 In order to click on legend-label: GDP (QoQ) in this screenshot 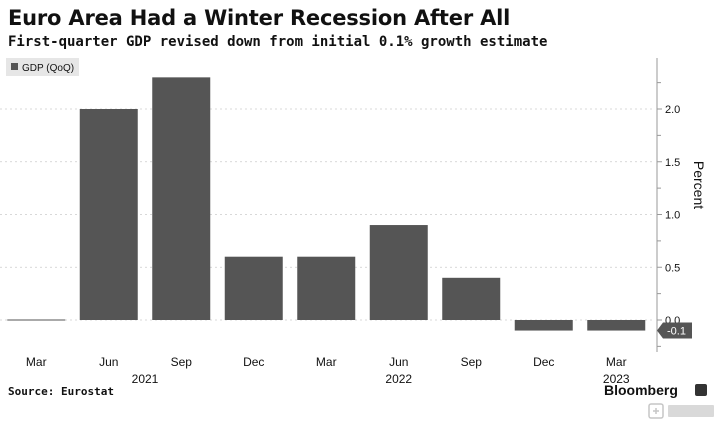, I will do `click(48, 68)`.